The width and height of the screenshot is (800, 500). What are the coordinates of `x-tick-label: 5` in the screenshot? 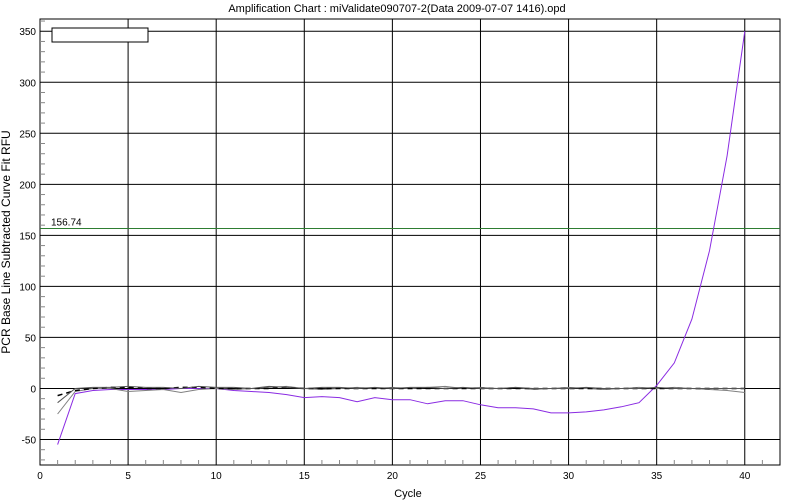 It's located at (128, 476).